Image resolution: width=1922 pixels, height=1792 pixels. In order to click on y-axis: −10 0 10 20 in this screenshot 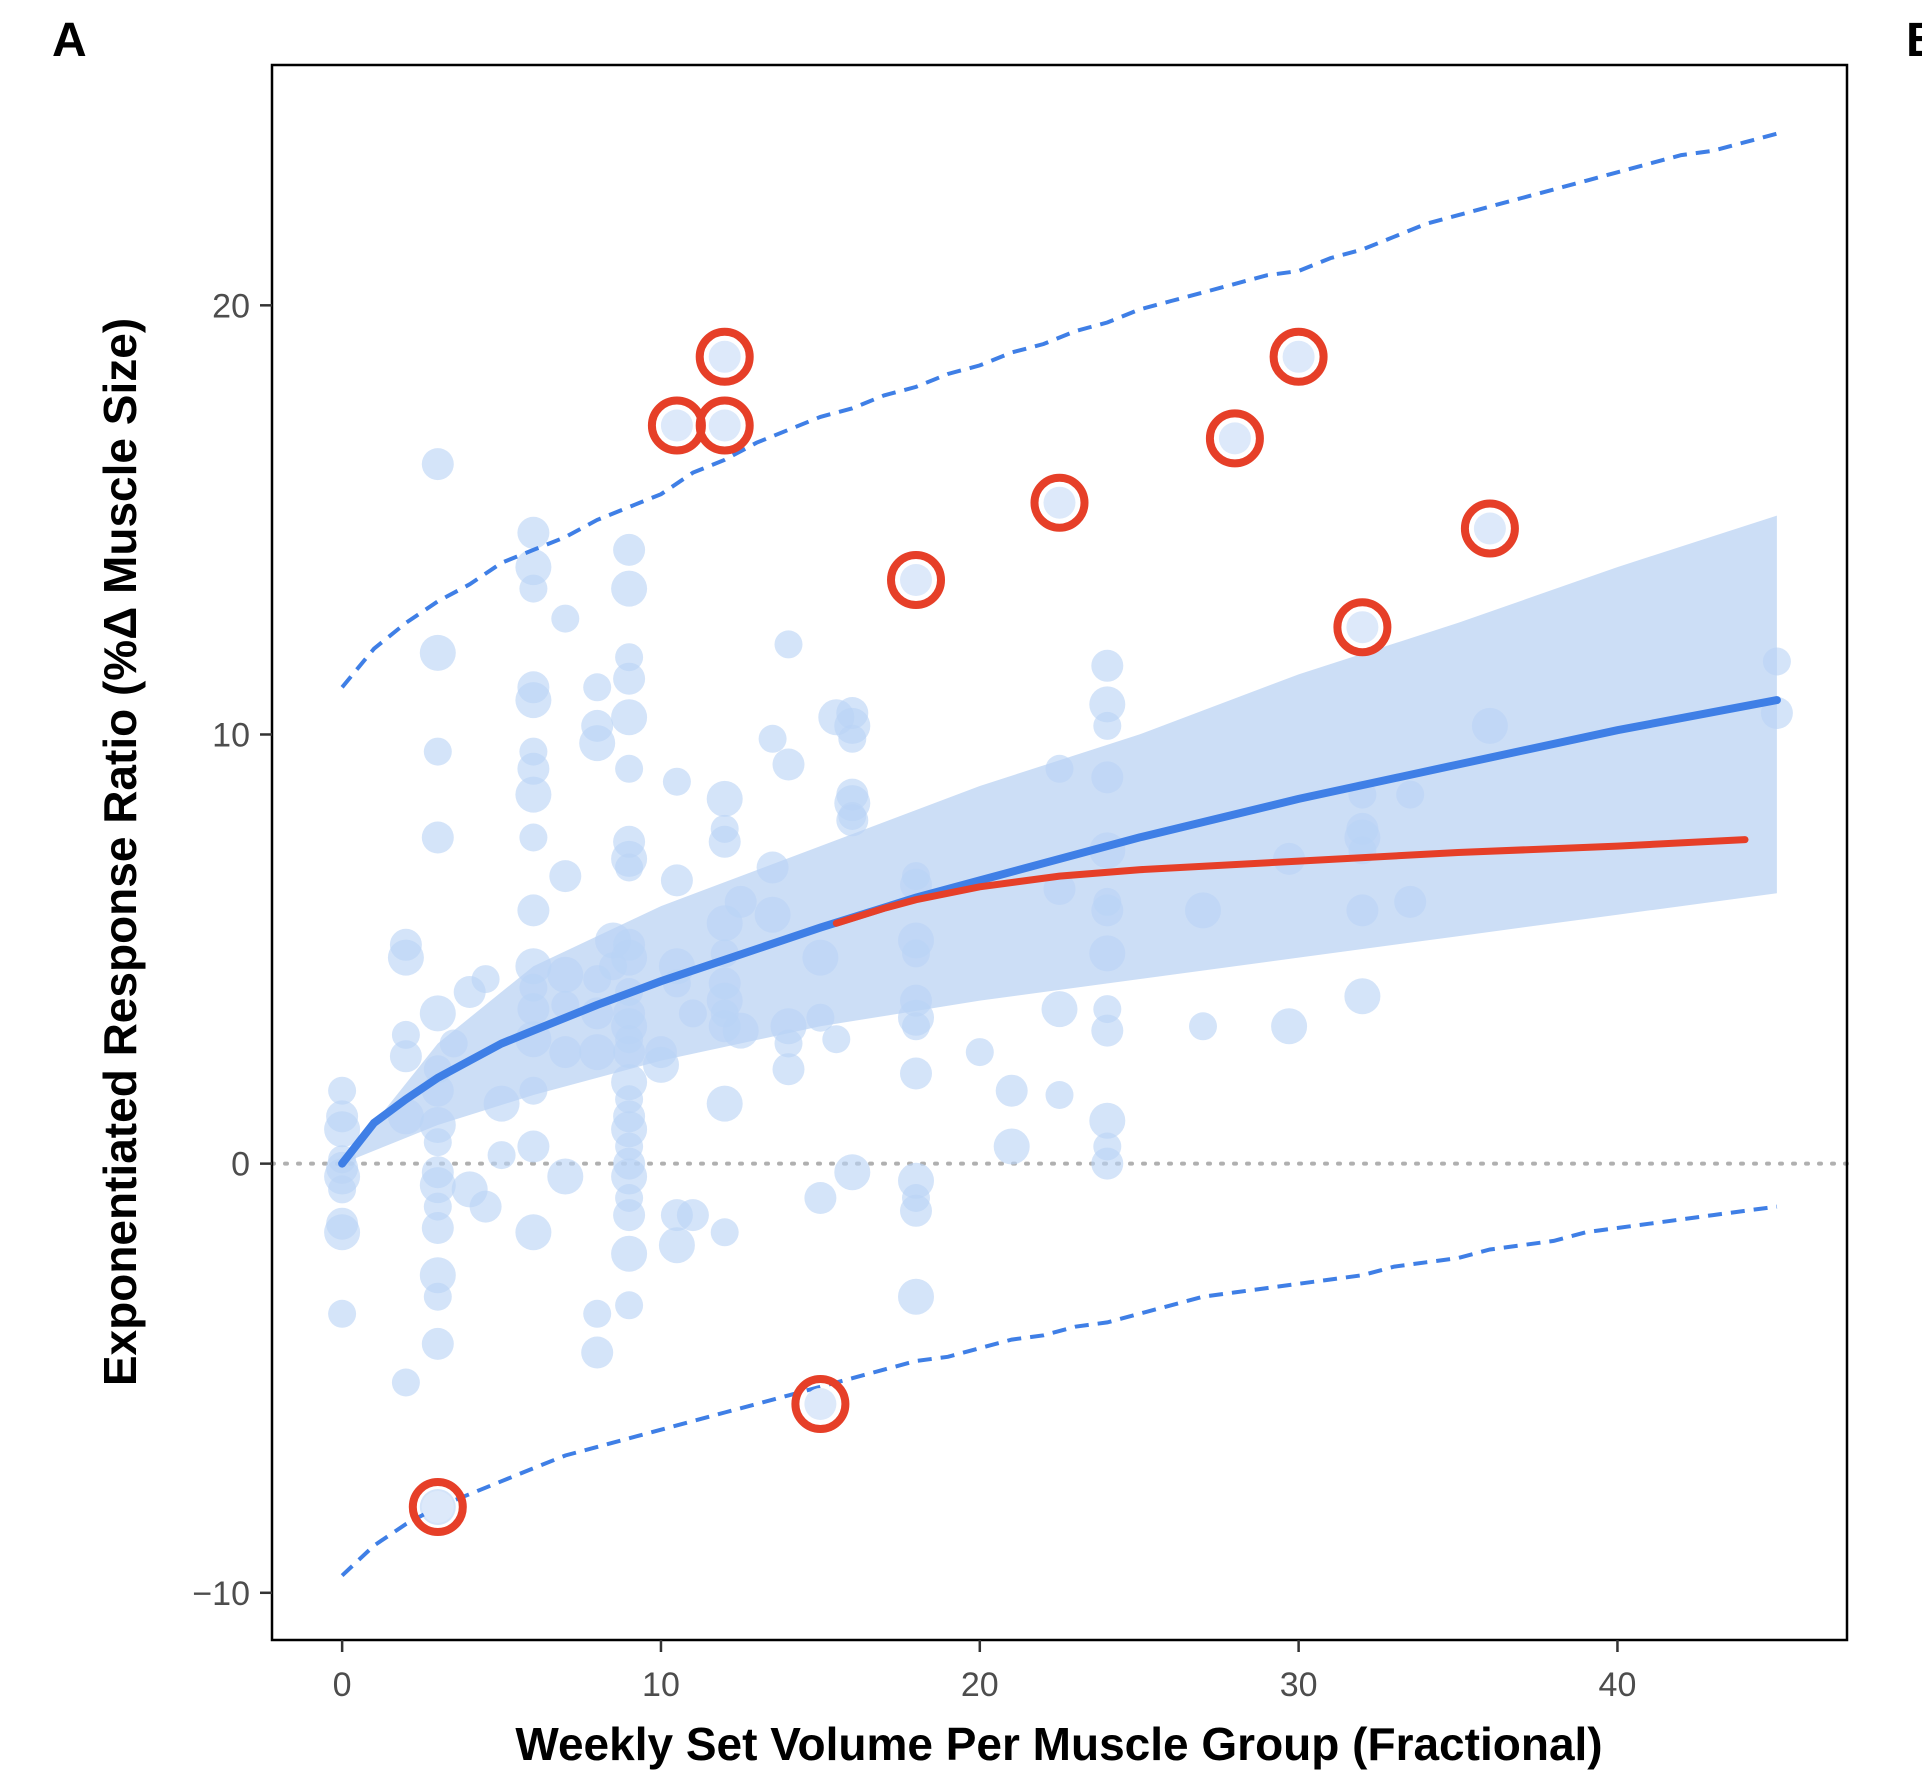, I will do `click(232, 950)`.